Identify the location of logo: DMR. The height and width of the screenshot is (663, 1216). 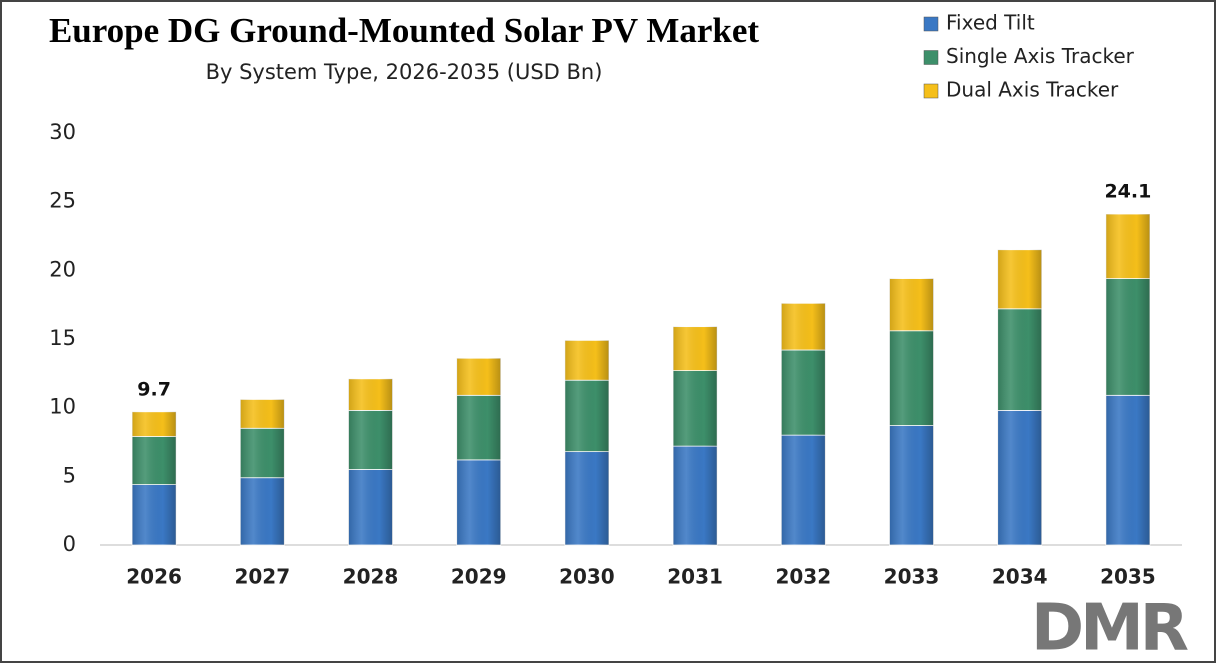
(1109, 627).